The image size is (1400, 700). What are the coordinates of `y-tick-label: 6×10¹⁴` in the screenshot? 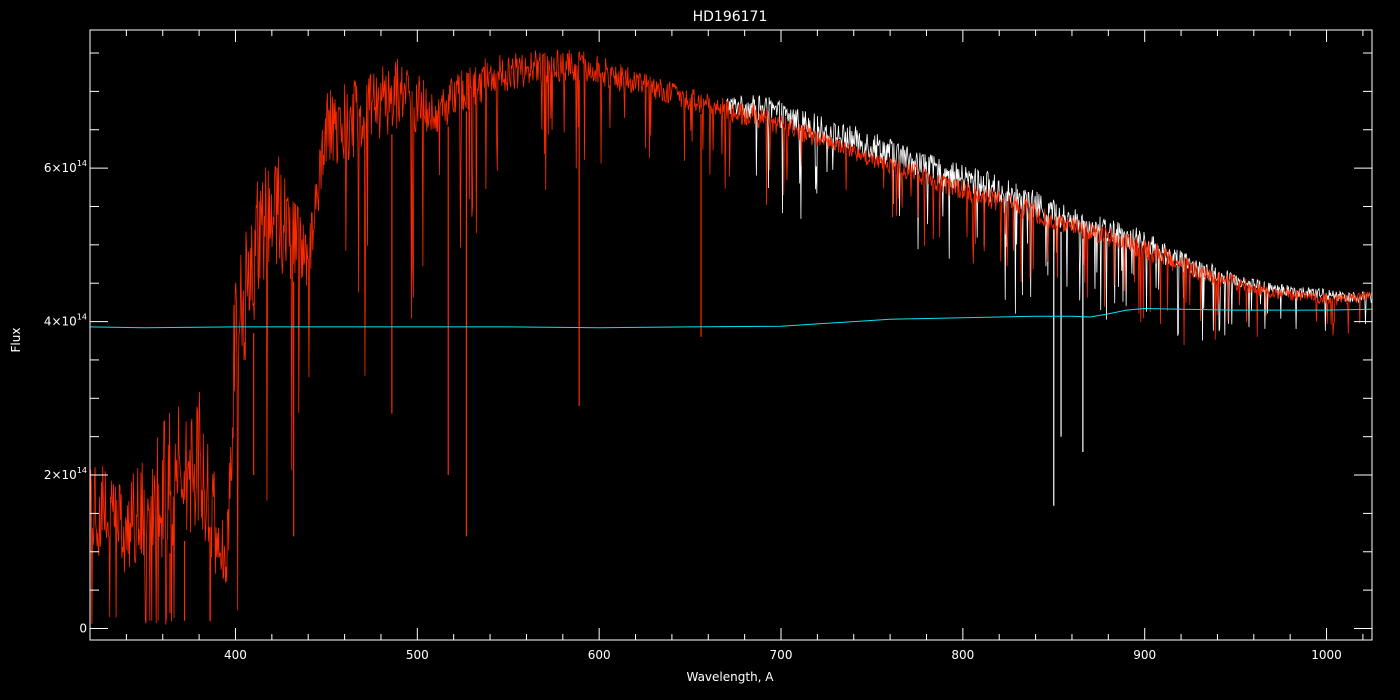 It's located at (65, 167).